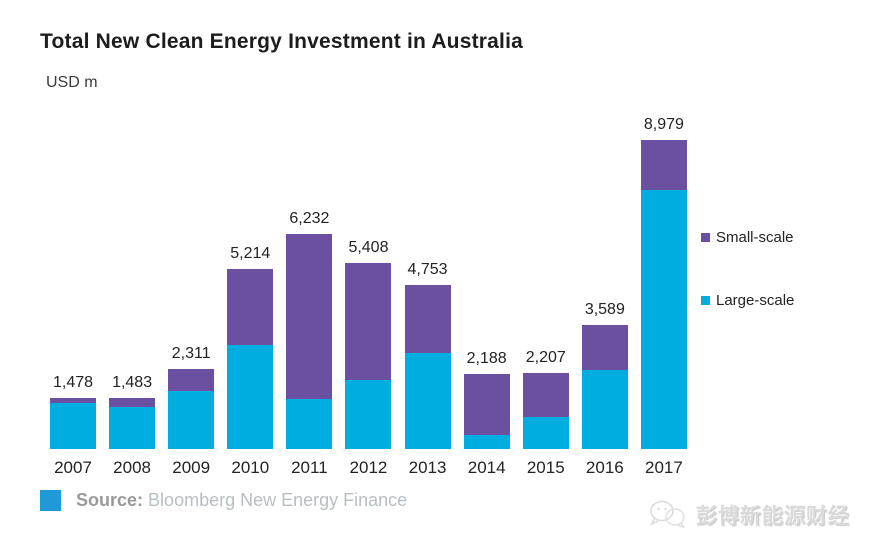 The width and height of the screenshot is (877, 548). I want to click on bar-group-2017: 8,979 2017, so click(663, 296).